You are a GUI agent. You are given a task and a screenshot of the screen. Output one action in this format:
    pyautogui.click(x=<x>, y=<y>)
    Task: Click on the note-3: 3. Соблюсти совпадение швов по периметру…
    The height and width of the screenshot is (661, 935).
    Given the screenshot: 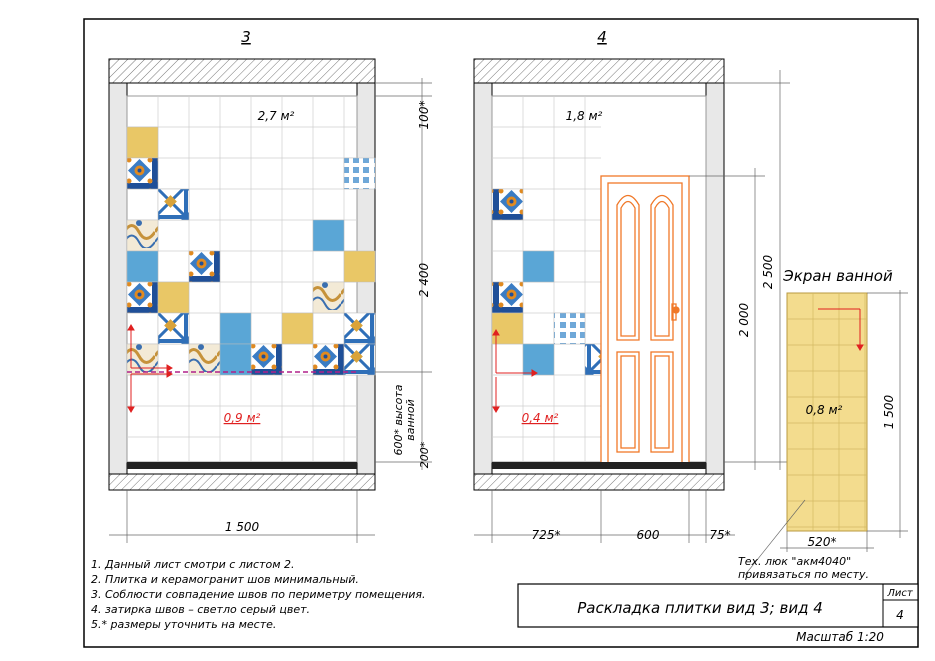 What is the action you would take?
    pyautogui.click(x=258, y=594)
    